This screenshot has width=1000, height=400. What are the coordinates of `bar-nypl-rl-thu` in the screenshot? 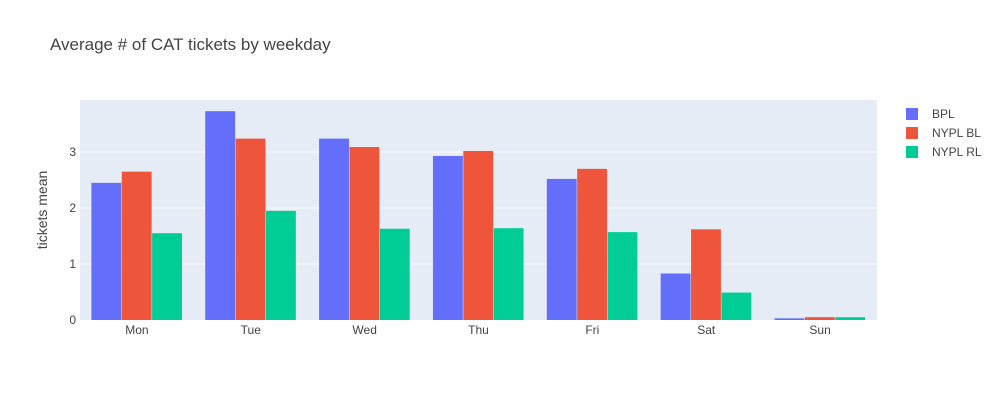 It's located at (508, 274).